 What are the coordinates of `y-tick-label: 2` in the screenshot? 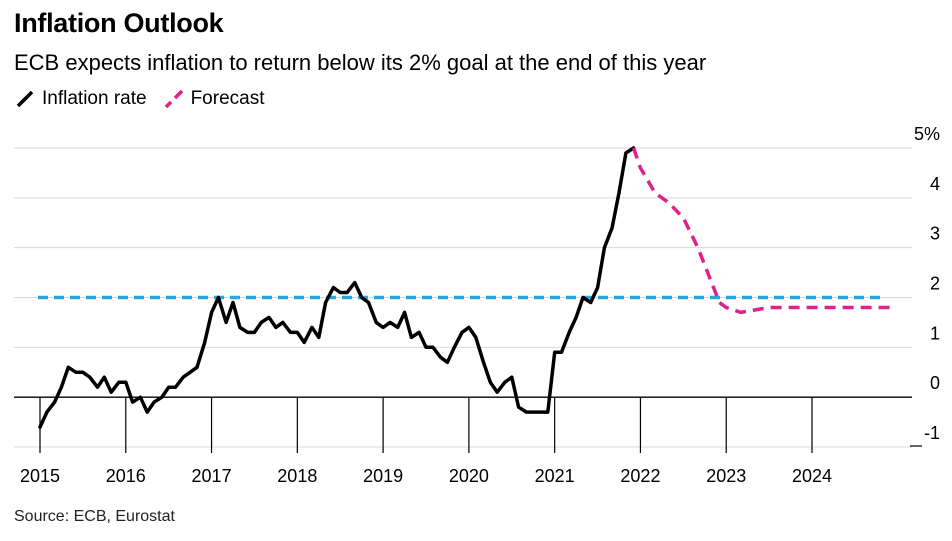 It's located at (935, 284).